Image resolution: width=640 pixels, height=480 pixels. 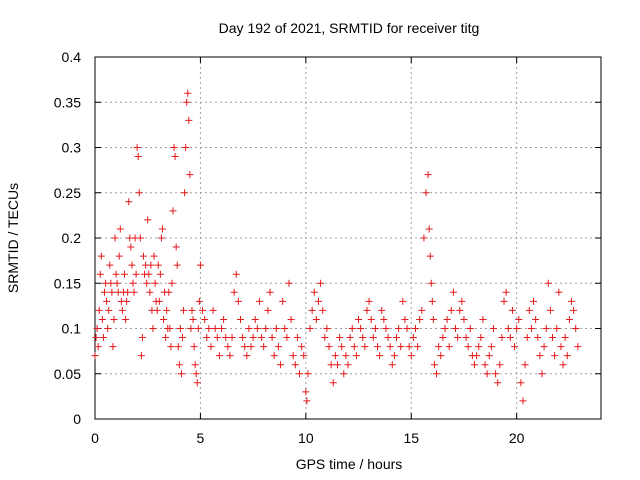 What do you see at coordinates (67, 283) in the screenshot?
I see `y-tick-label: 0.15` at bounding box center [67, 283].